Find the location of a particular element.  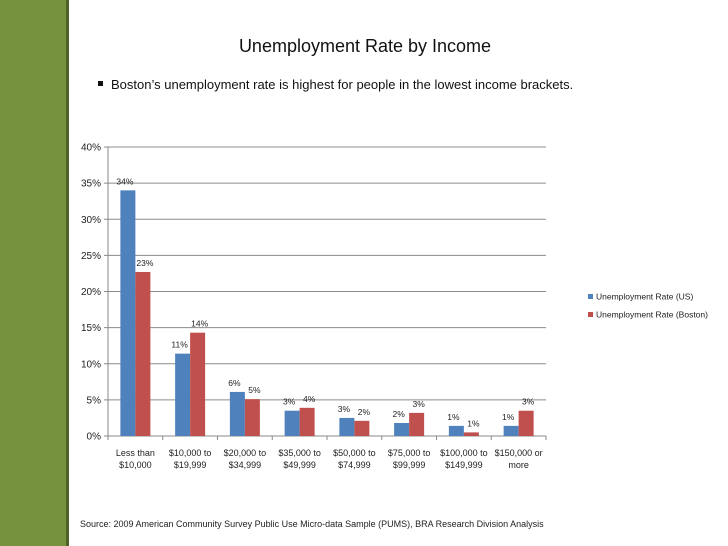

x-tick-label: $149,999 is located at coordinates (464, 465).